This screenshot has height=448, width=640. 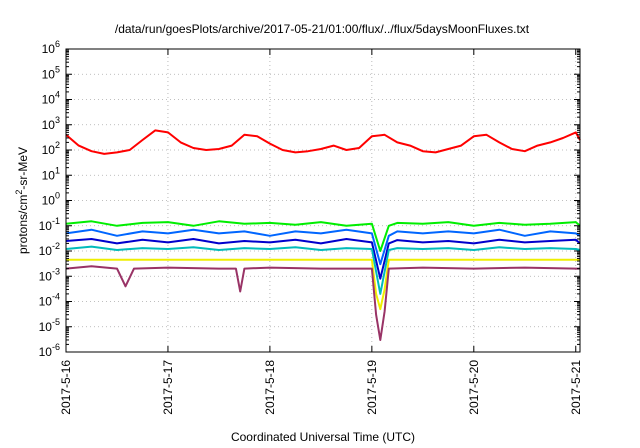 I want to click on y-tick-exponent: -4, so click(x=56, y=297).